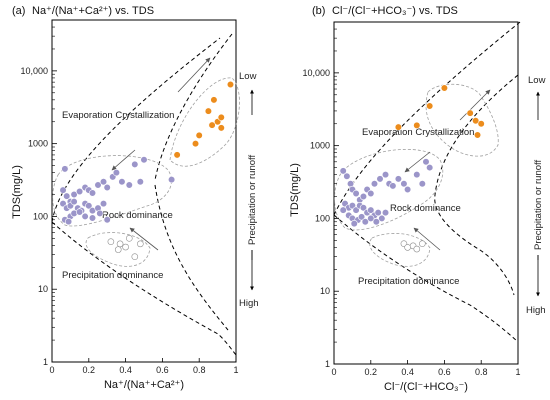  I want to click on panel-a-arrow-rock, so click(123, 160).